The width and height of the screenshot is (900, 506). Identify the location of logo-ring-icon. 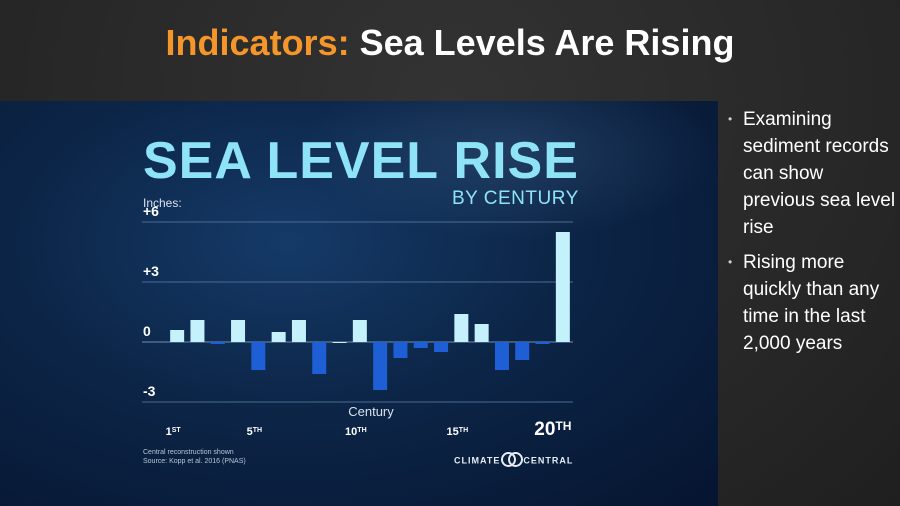
(515, 459).